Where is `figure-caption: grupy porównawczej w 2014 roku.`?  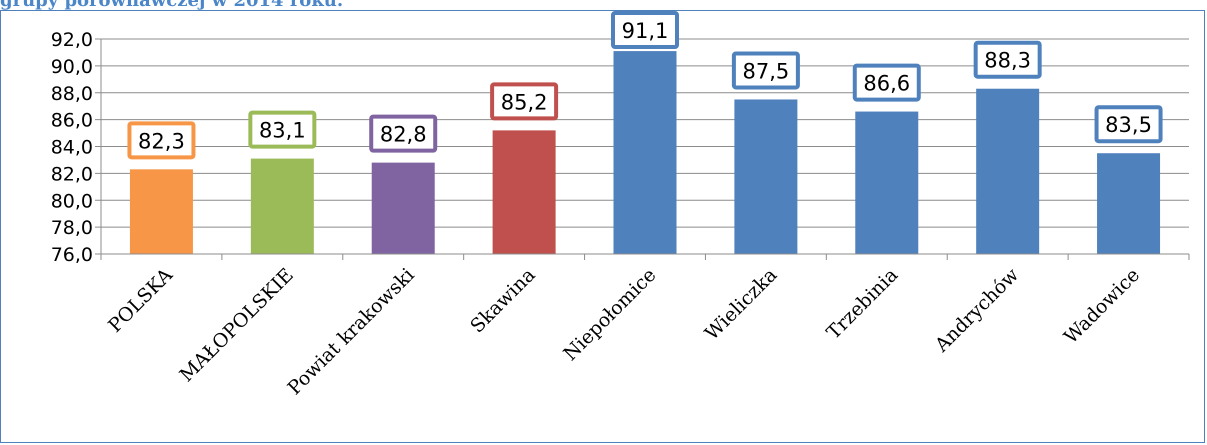 figure-caption: grupy porównawczej w 2014 roku. is located at coordinates (172, 5).